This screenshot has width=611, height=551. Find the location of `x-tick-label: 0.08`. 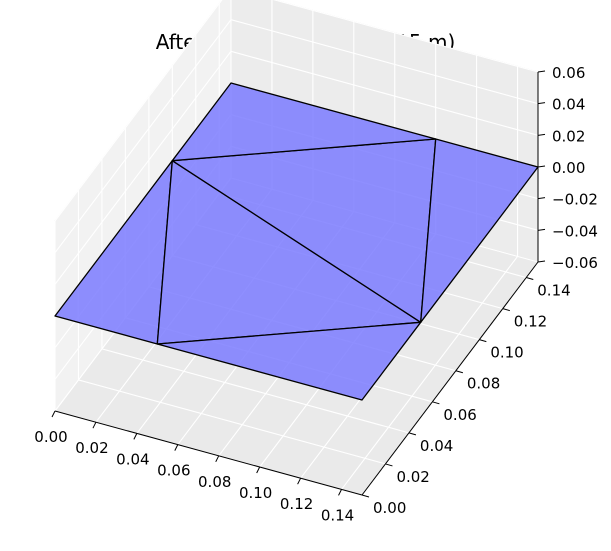

x-tick-label: 0.08 is located at coordinates (214, 482).